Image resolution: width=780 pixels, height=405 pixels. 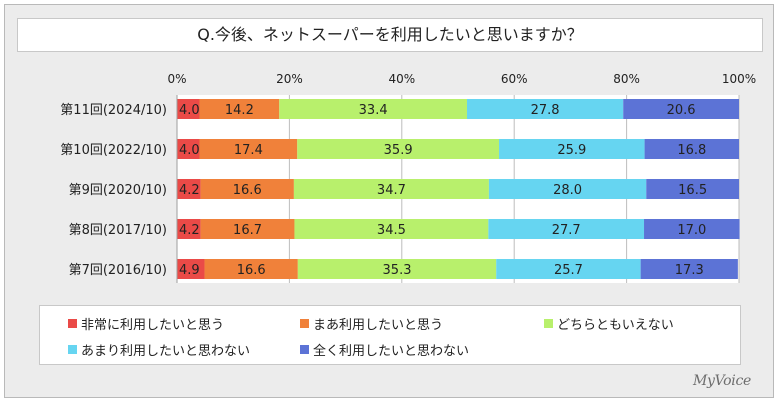 I want to click on x-tick-label: 60%, so click(x=514, y=79).